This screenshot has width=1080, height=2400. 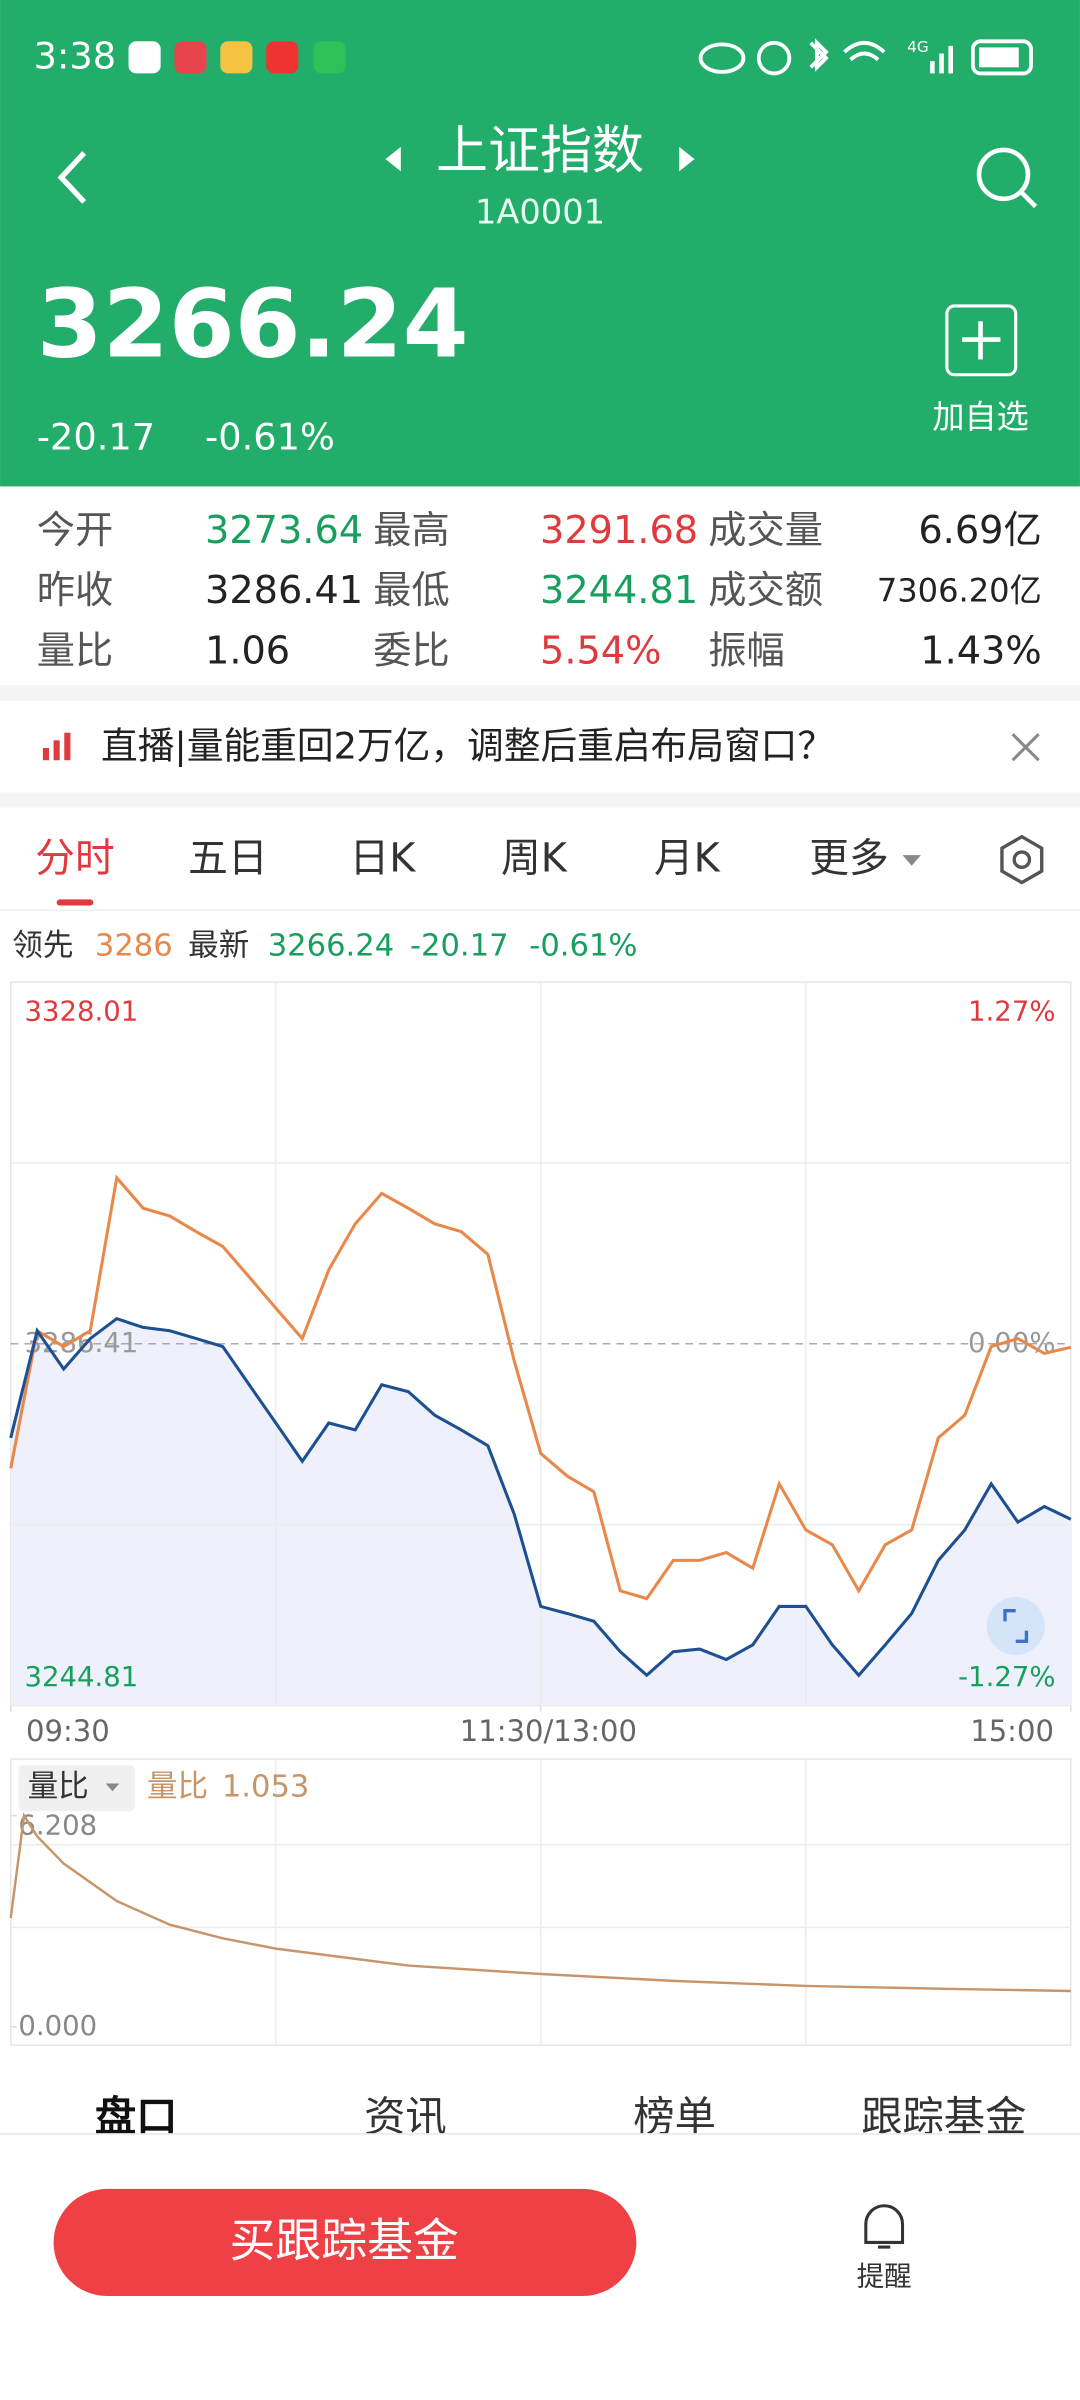 I want to click on status-system-icons, so click(x=865, y=57).